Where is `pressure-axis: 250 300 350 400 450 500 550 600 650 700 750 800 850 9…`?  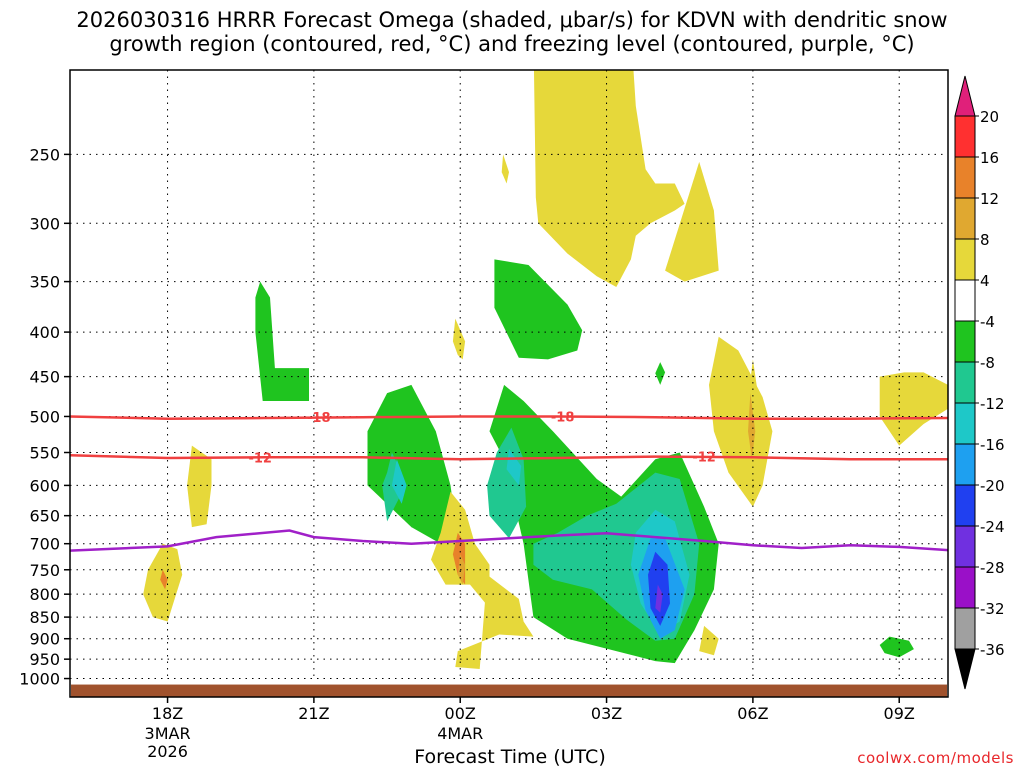
pressure-axis: 250 300 350 400 450 500 550 600 650 700 750 800 850 9… is located at coordinates (44, 417).